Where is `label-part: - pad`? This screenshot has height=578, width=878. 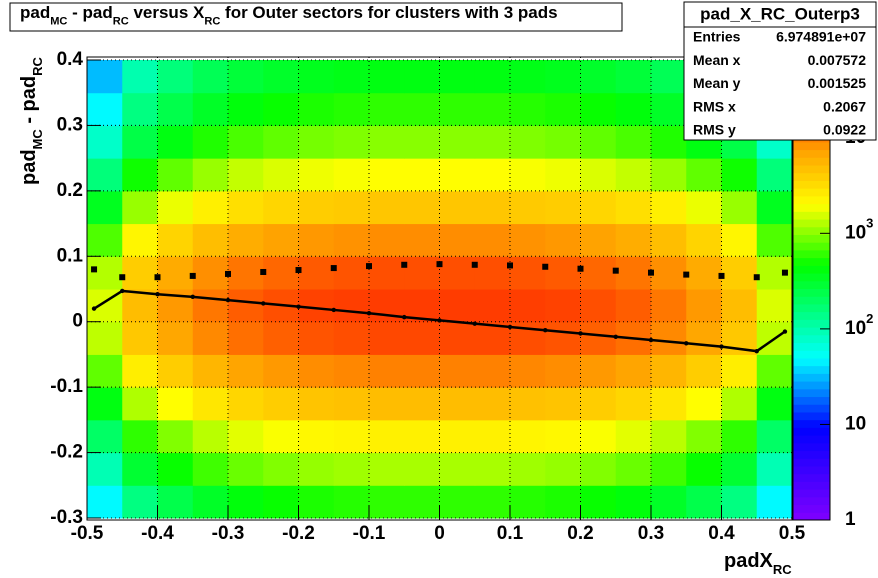
label-part: - pad is located at coordinates (29, 102).